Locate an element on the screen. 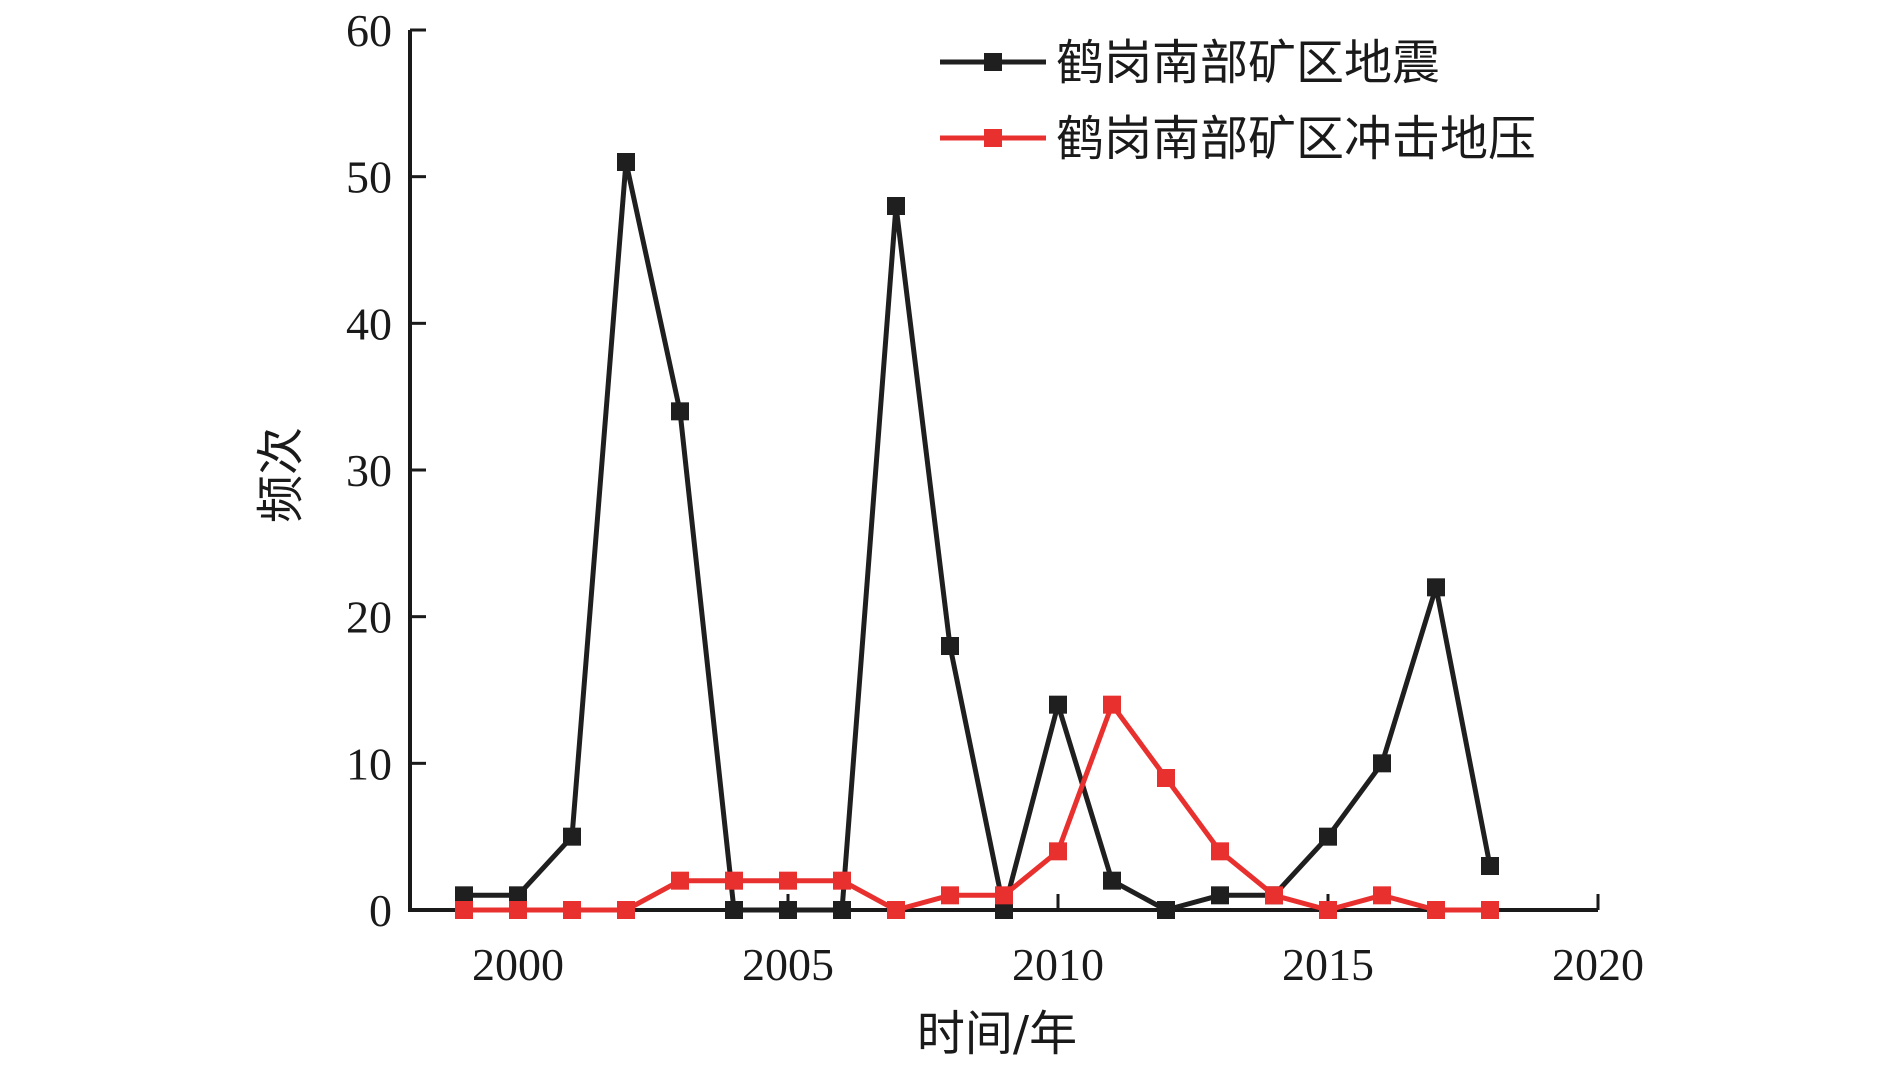  y-tick-label: 50 is located at coordinates (369, 177).